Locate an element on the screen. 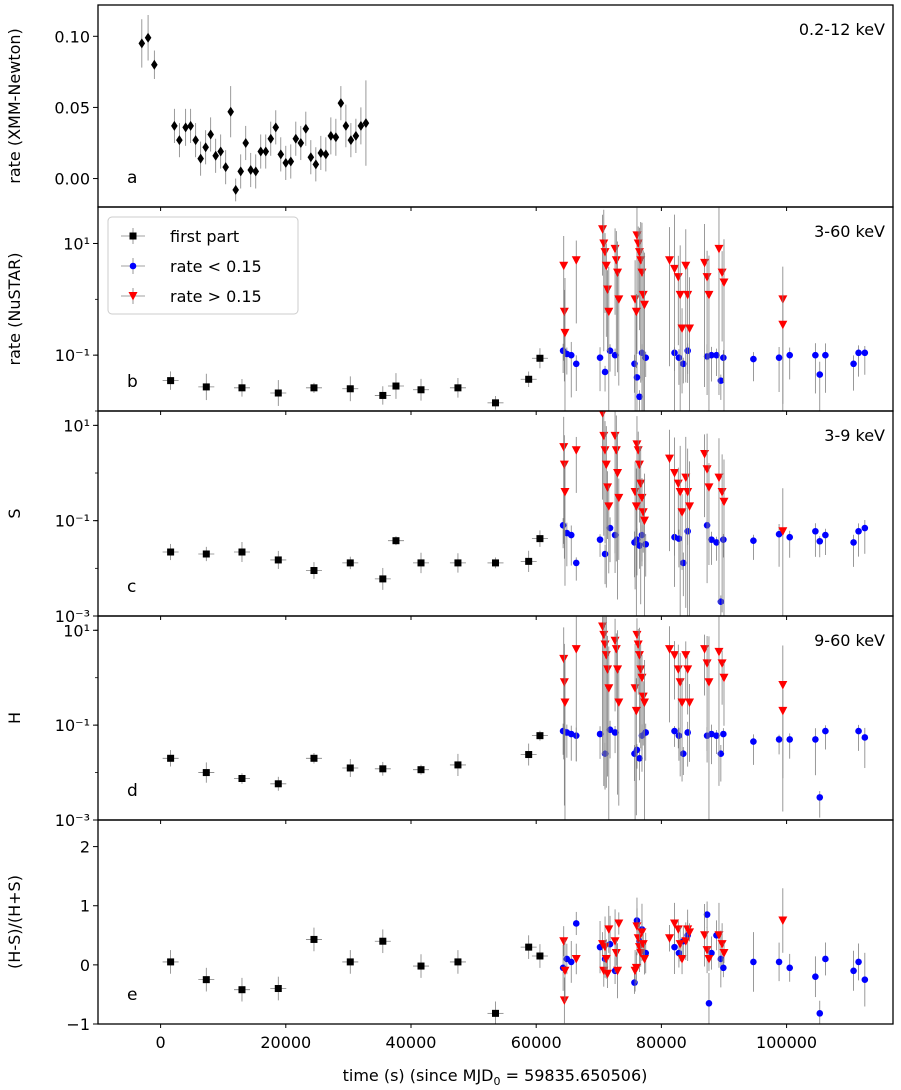  y-tick-label: 10⁻¹ is located at coordinates (72, 355).